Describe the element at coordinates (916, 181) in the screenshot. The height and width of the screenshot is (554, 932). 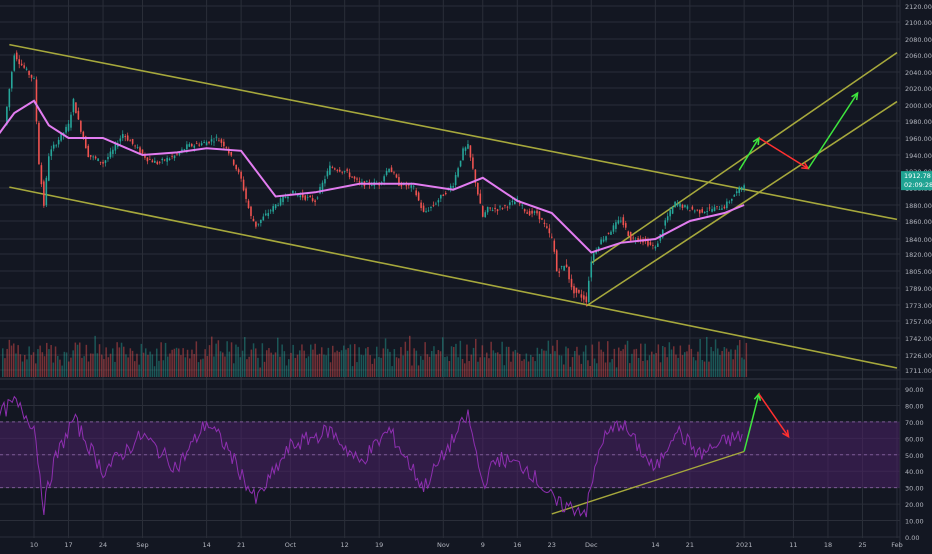
I see `last-price-label: 1912.78 02:09:28` at that location.